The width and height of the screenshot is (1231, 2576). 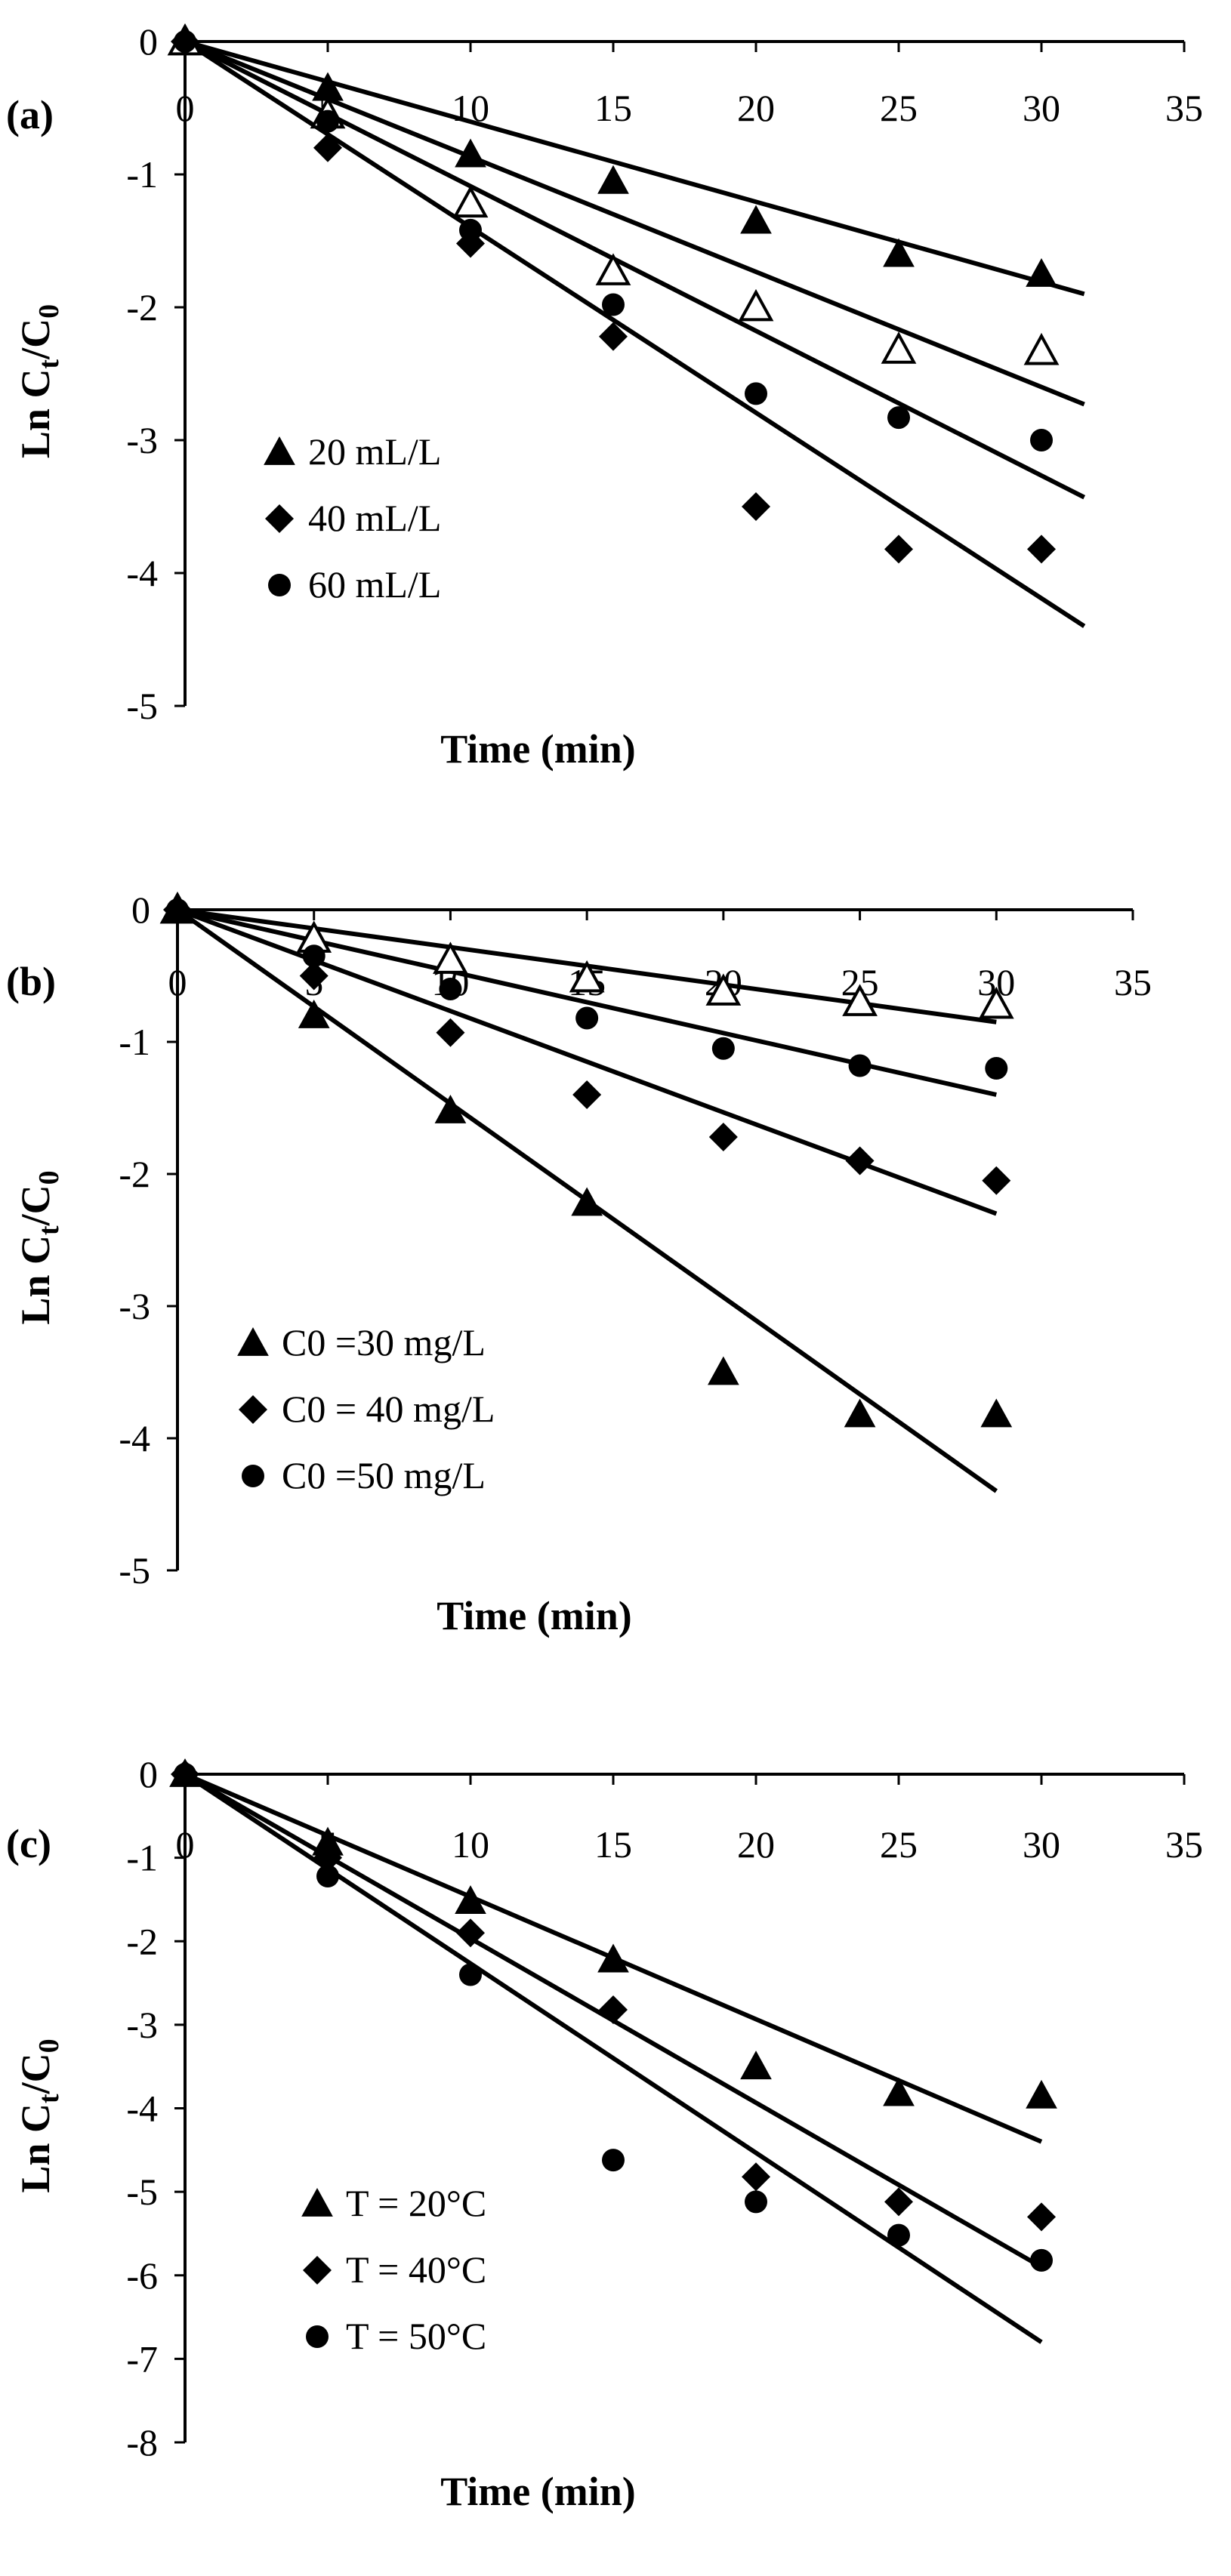 What do you see at coordinates (30, 115) in the screenshot?
I see `panel-label: (a)` at bounding box center [30, 115].